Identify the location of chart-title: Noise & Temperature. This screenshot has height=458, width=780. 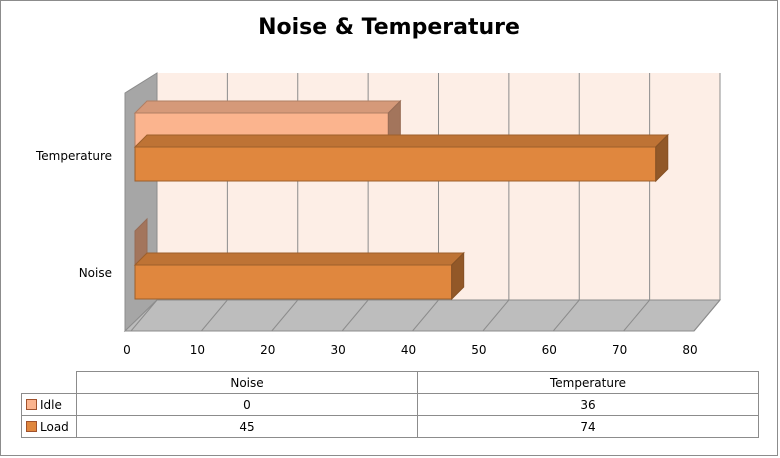
(389, 27).